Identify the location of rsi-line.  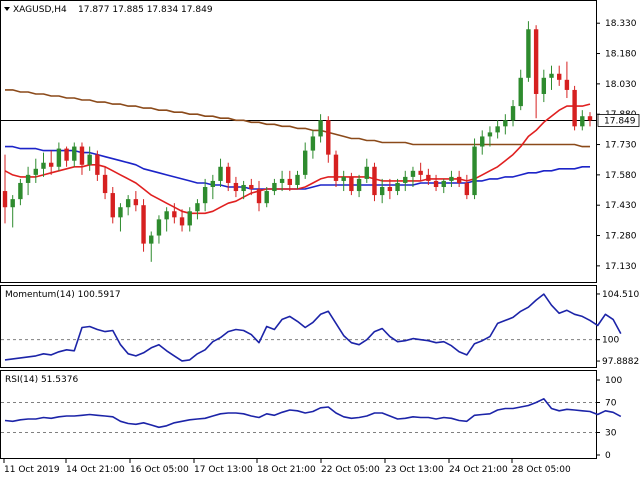
(313, 413).